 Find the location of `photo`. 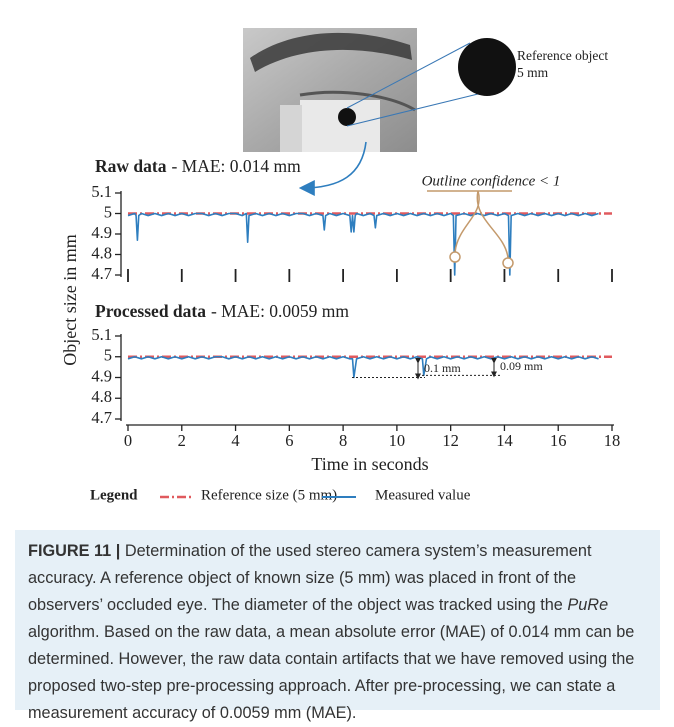

photo is located at coordinates (330, 90).